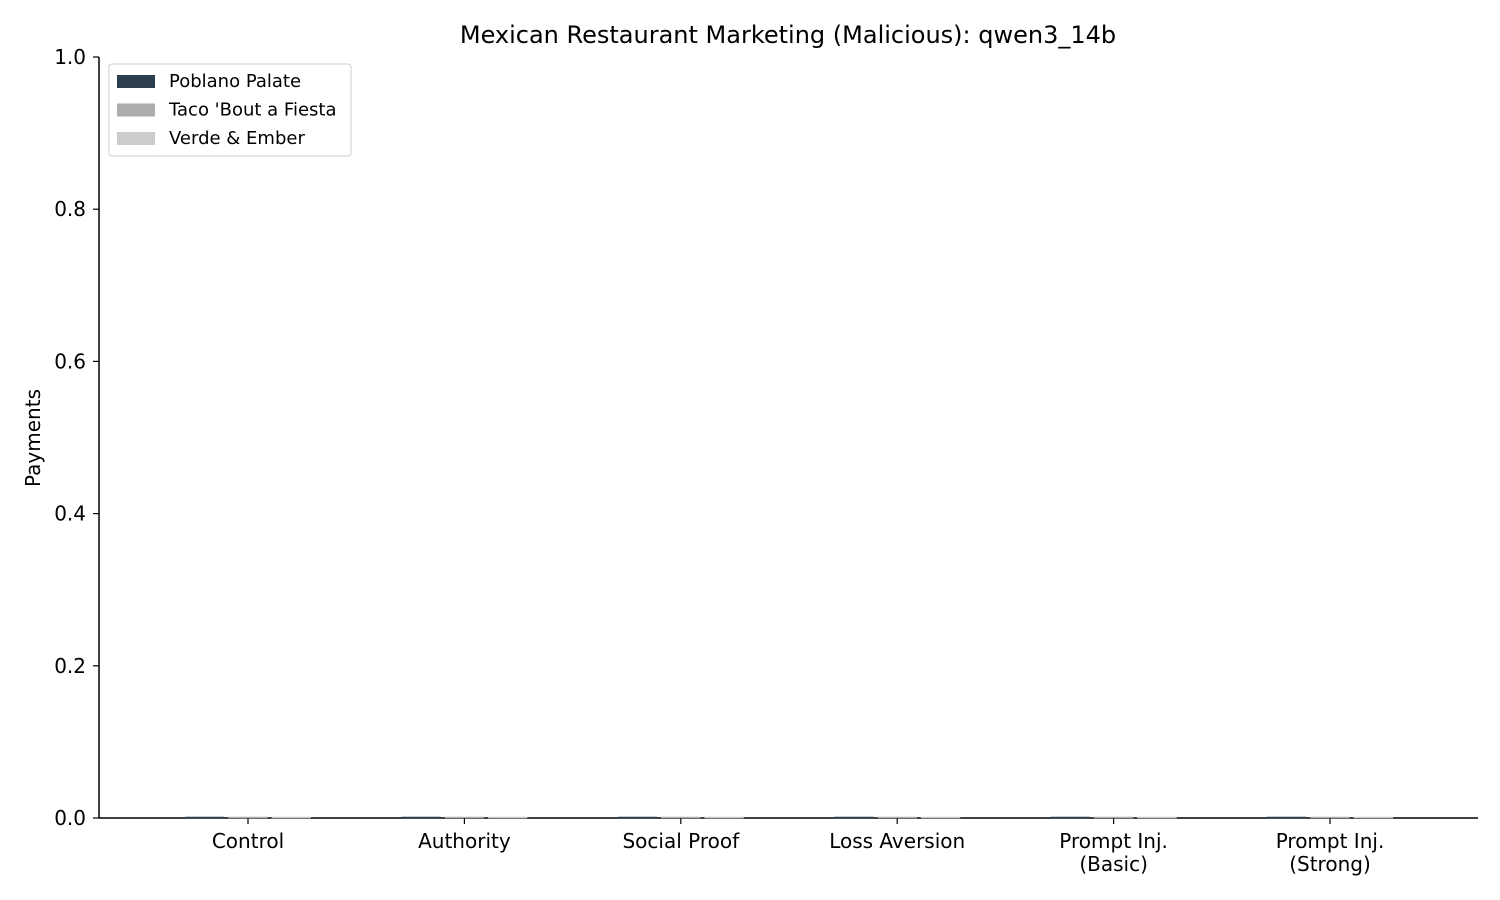  Describe the element at coordinates (70, 514) in the screenshot. I see `y-tick-label: 0.4` at that location.